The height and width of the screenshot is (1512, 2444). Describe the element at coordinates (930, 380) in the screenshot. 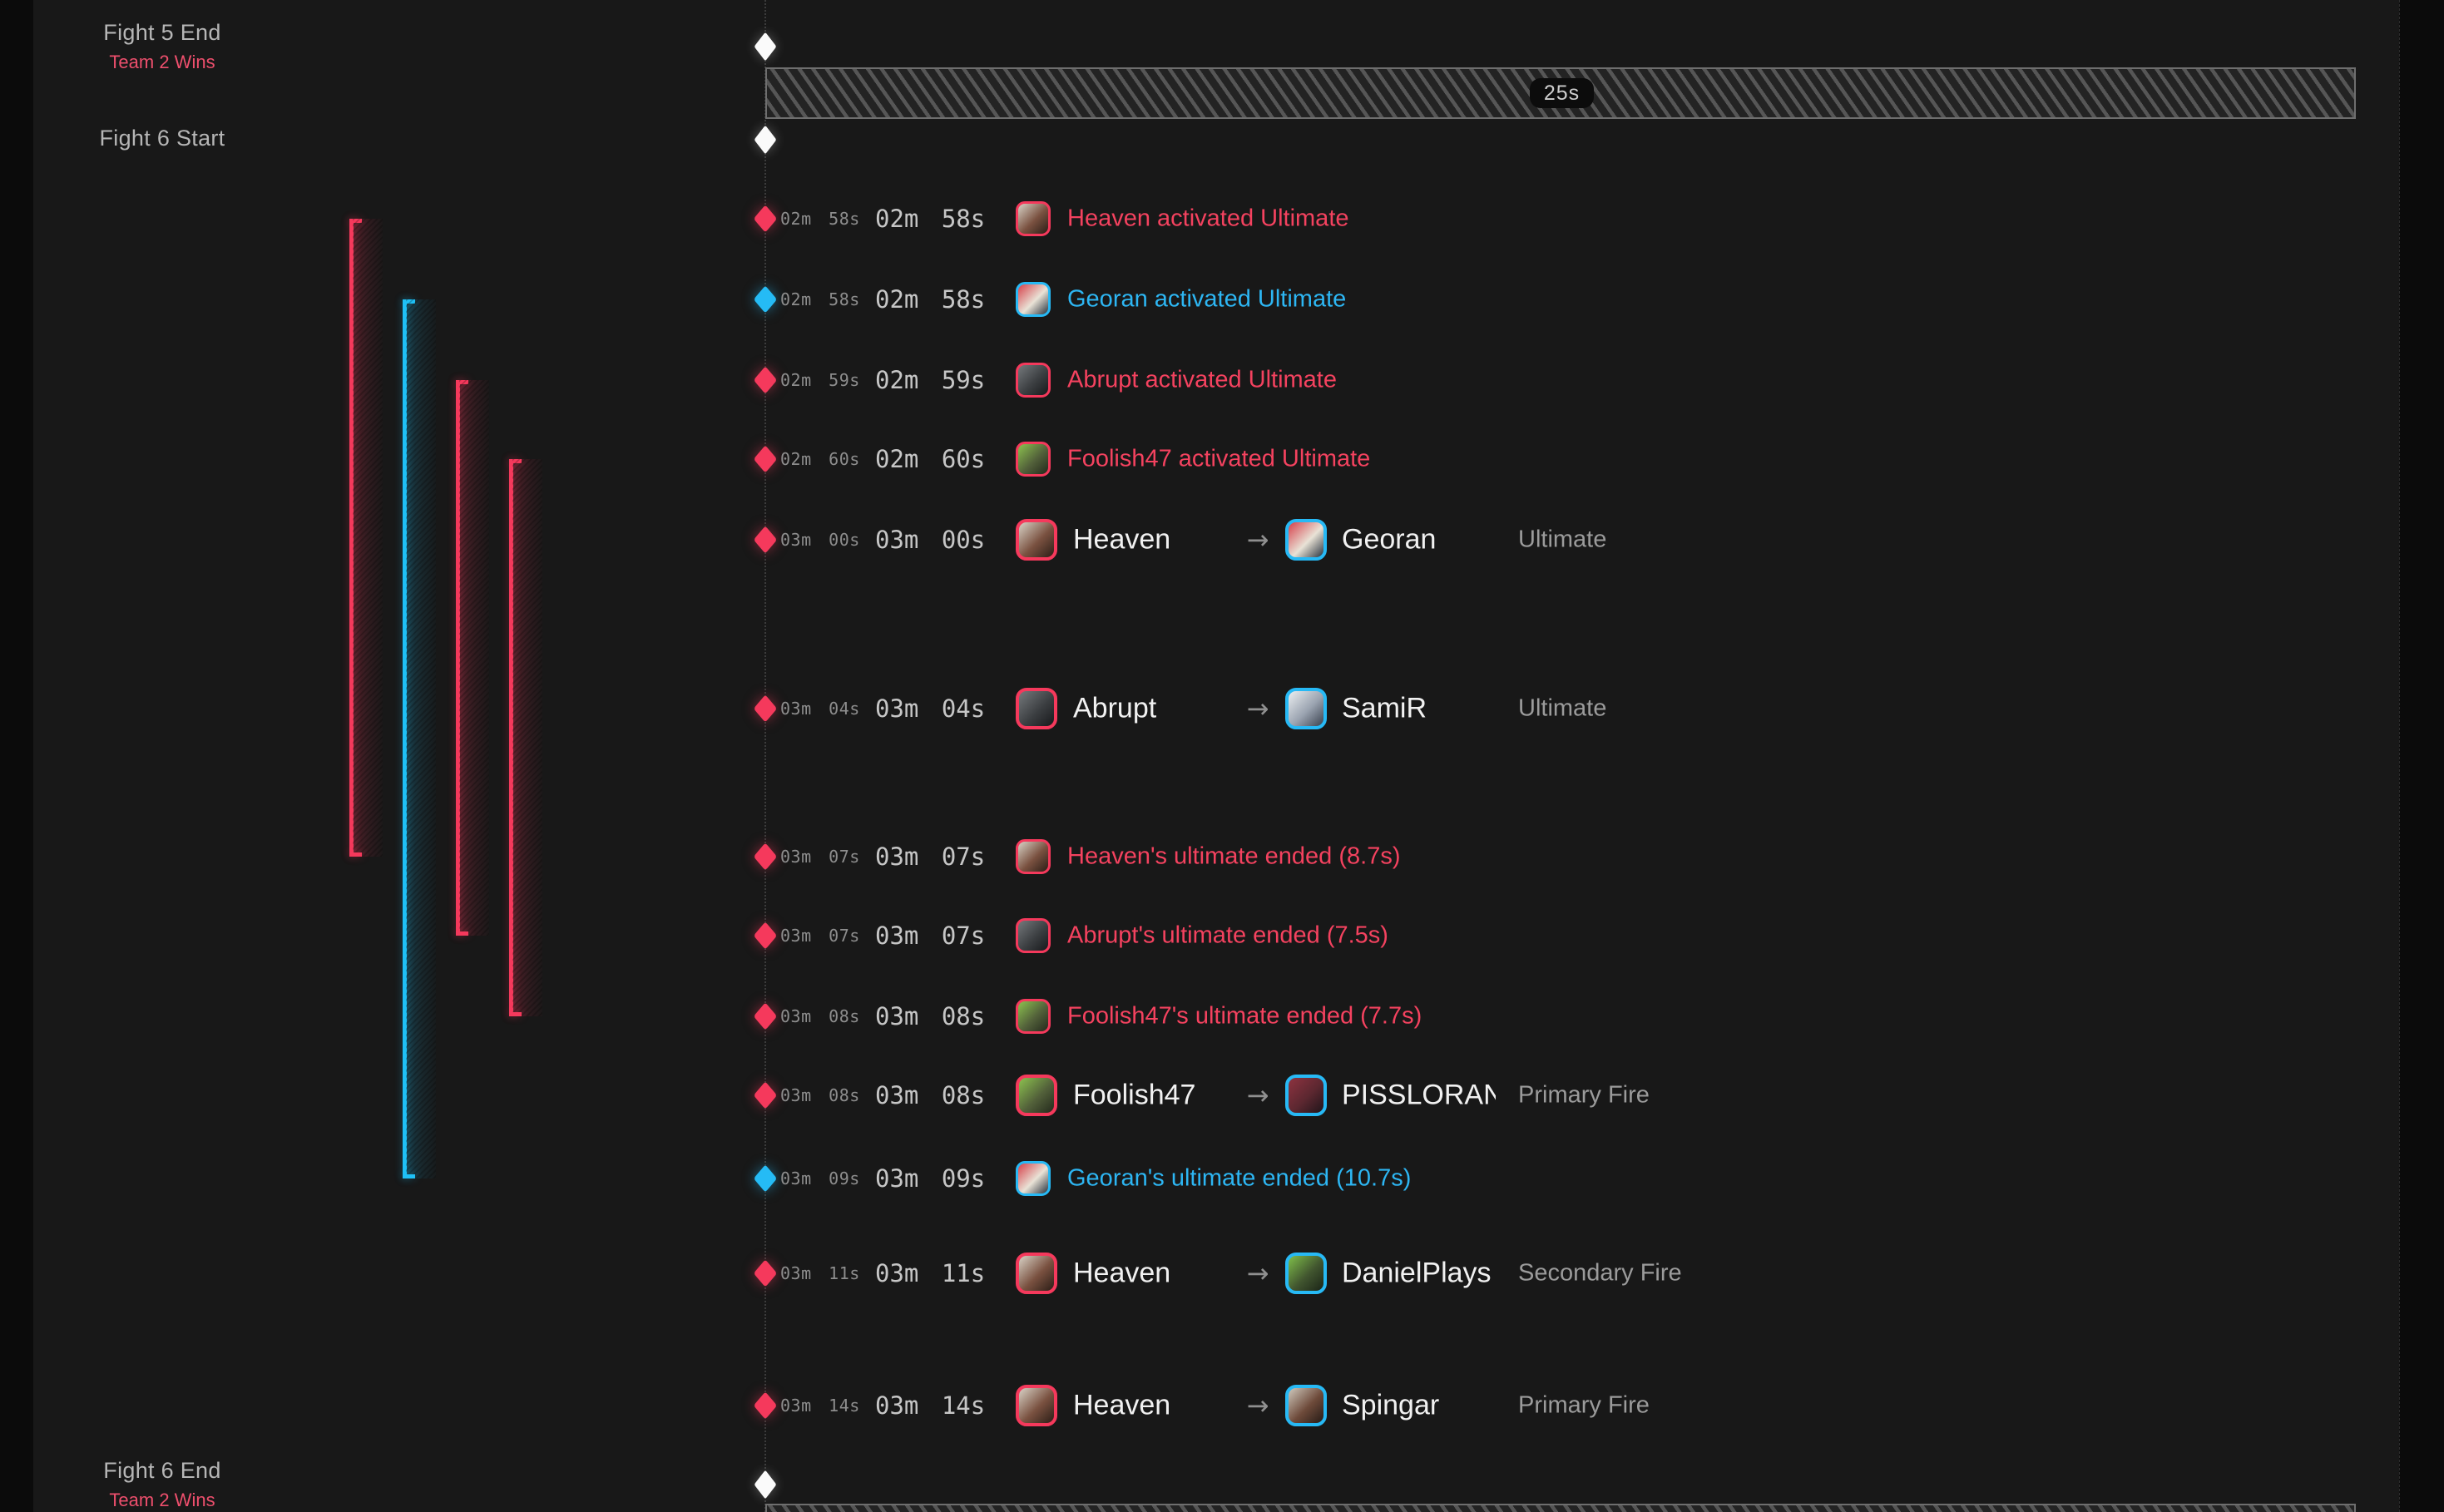

I see `event-timestamp-large: 02m 59s` at that location.